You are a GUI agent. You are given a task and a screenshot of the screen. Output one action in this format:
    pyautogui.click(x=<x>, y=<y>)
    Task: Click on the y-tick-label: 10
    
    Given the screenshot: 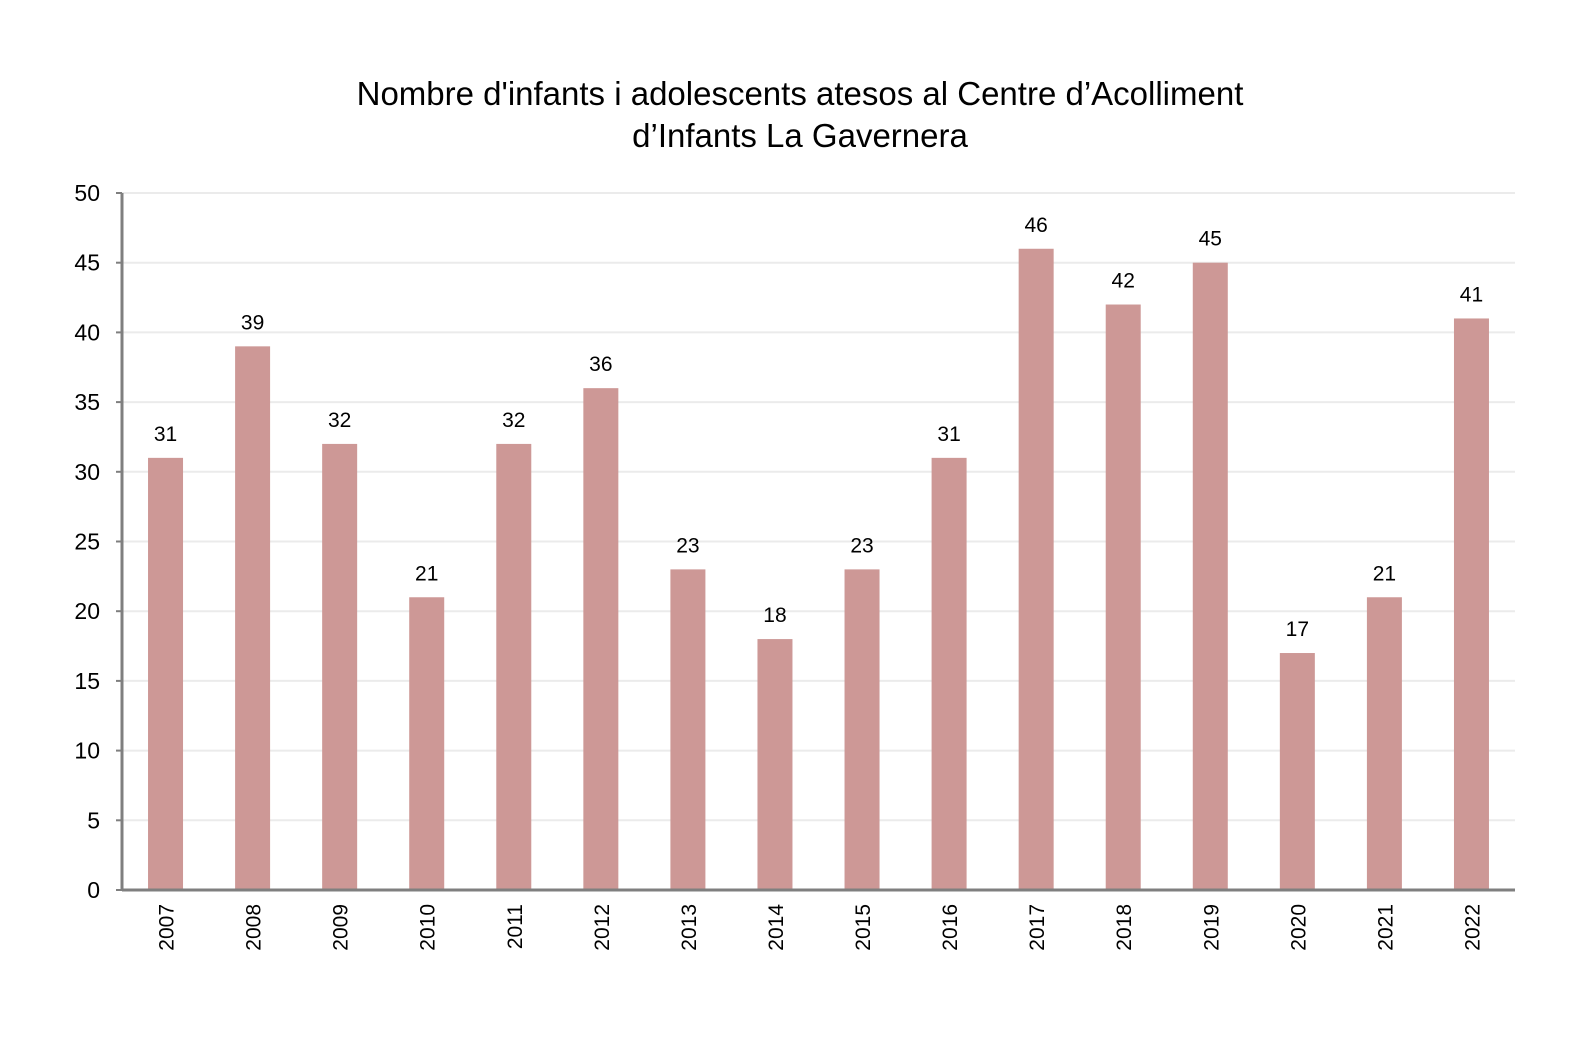 What is the action you would take?
    pyautogui.click(x=87, y=751)
    